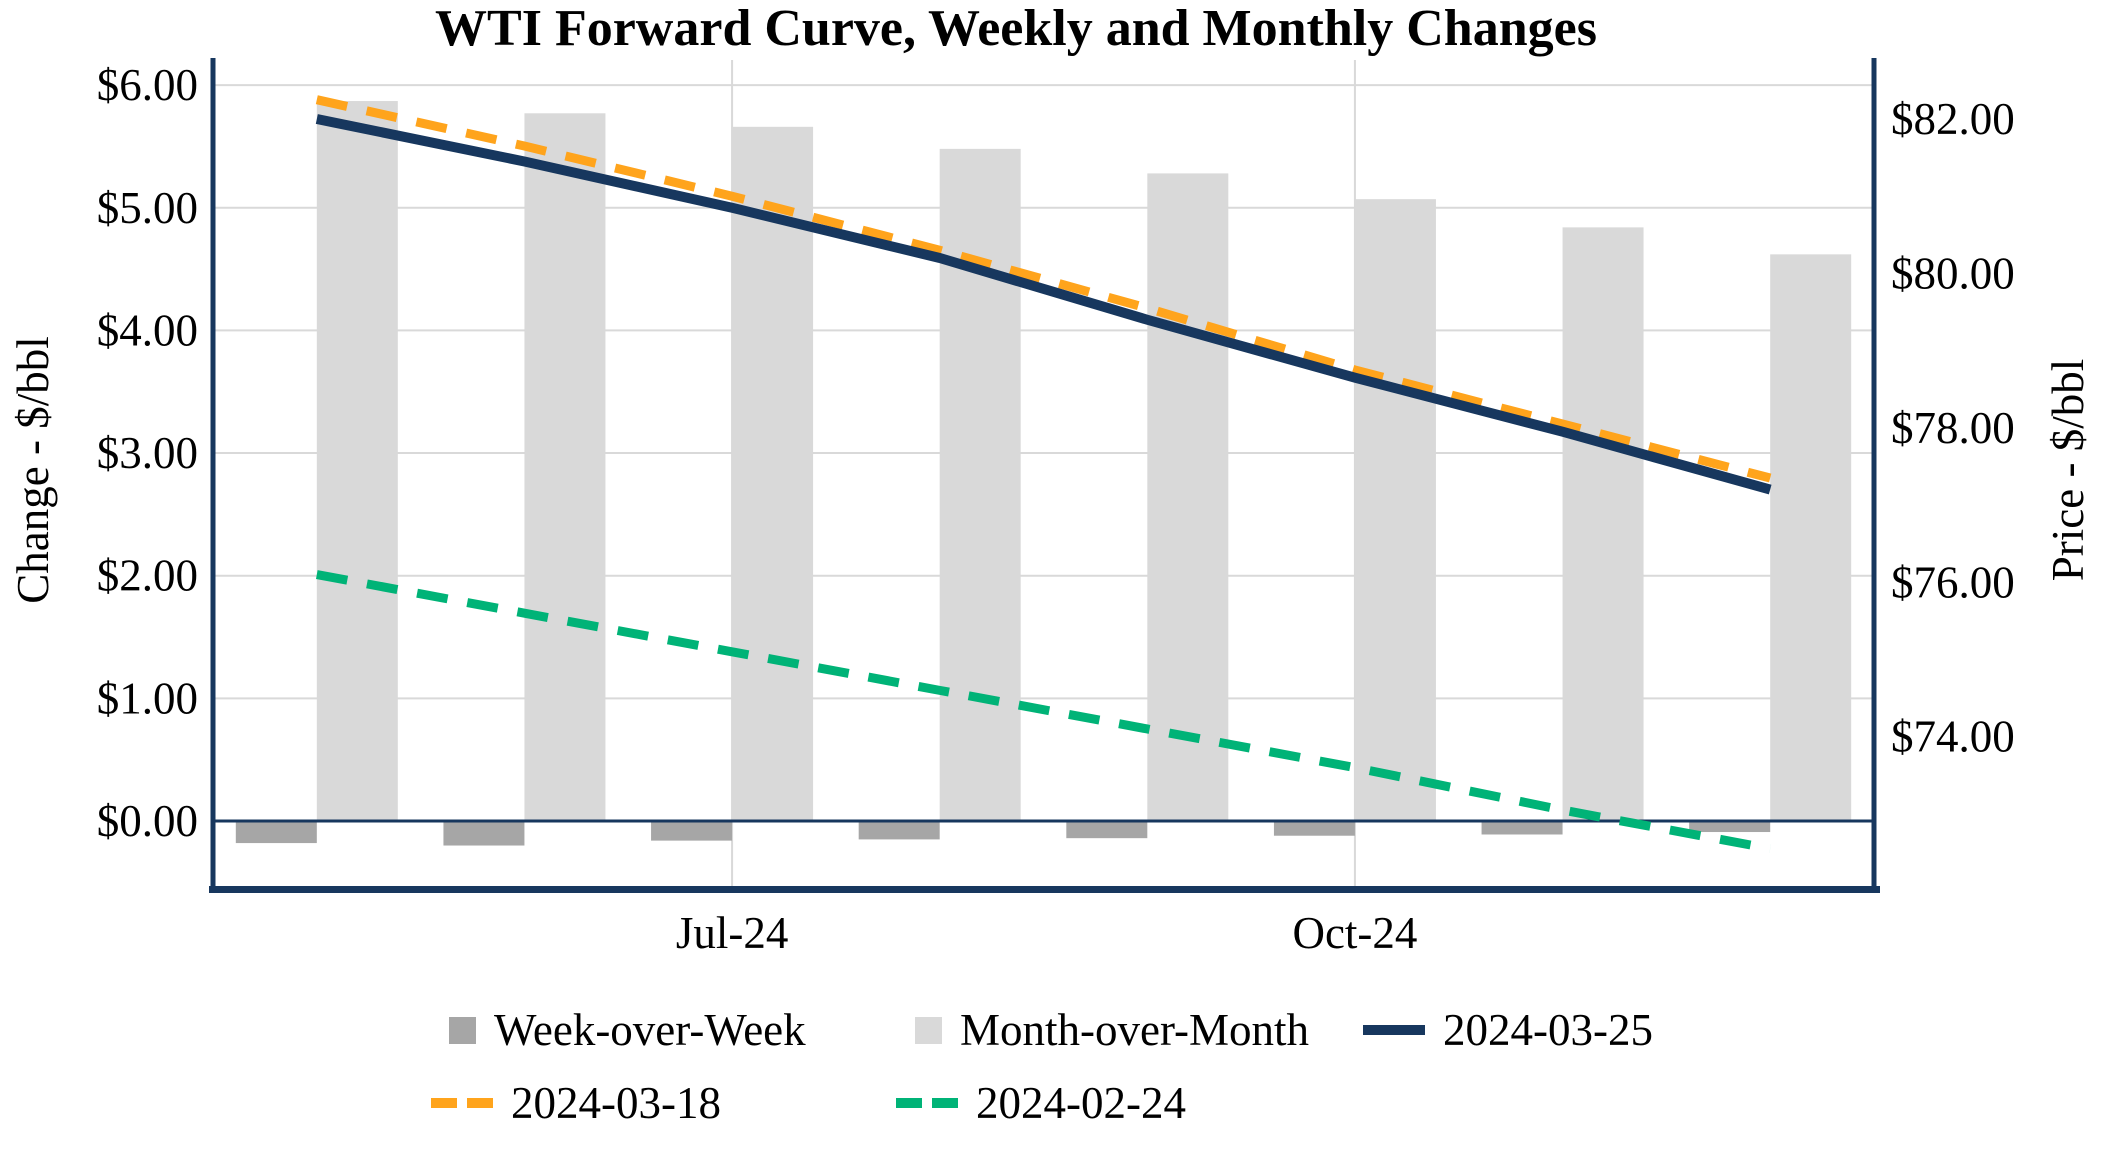  What do you see at coordinates (147, 576) in the screenshot?
I see `left-tick-label: $2.00` at bounding box center [147, 576].